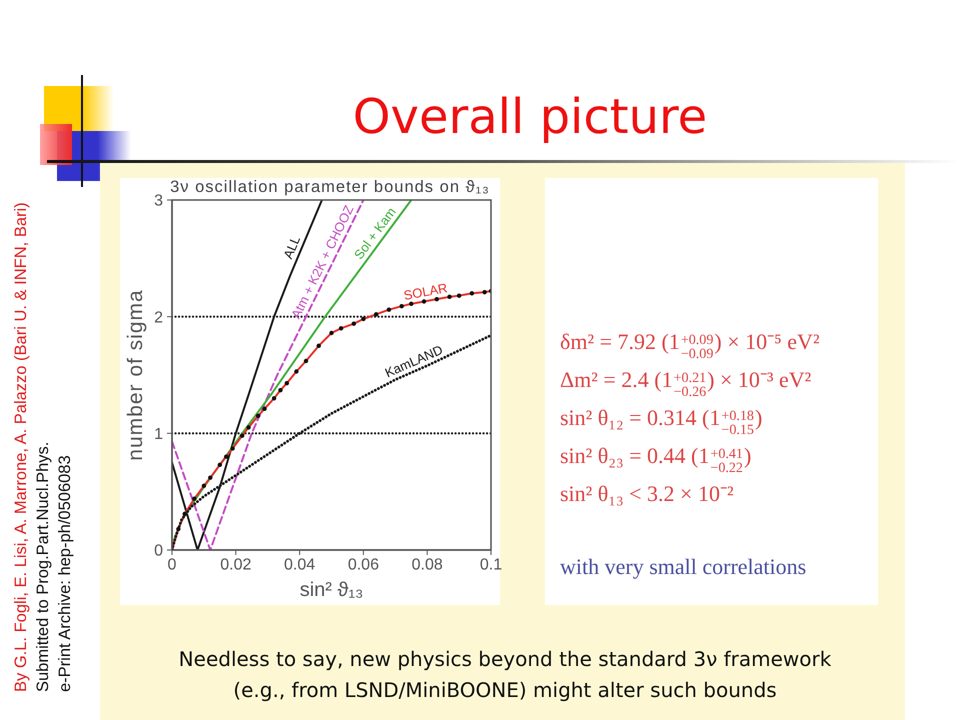 The height and width of the screenshot is (720, 960). Describe the element at coordinates (159, 317) in the screenshot. I see `y-tick-label: 2` at that location.